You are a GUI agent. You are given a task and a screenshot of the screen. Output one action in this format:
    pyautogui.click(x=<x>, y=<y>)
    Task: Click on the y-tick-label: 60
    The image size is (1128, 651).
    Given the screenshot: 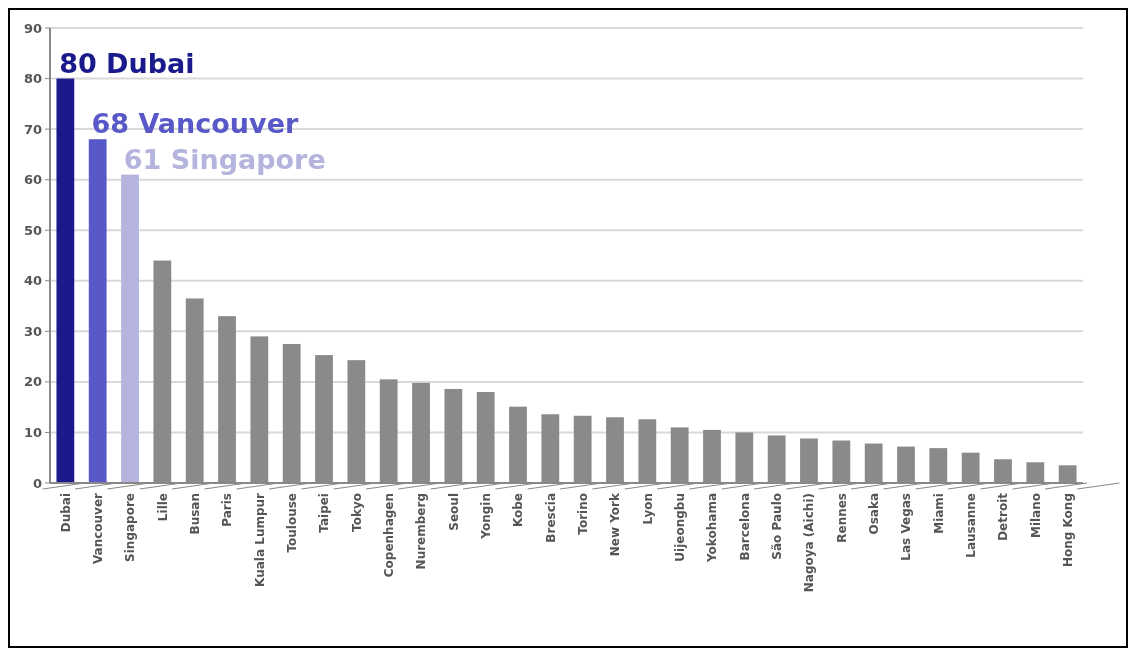 What is the action you would take?
    pyautogui.click(x=32, y=180)
    